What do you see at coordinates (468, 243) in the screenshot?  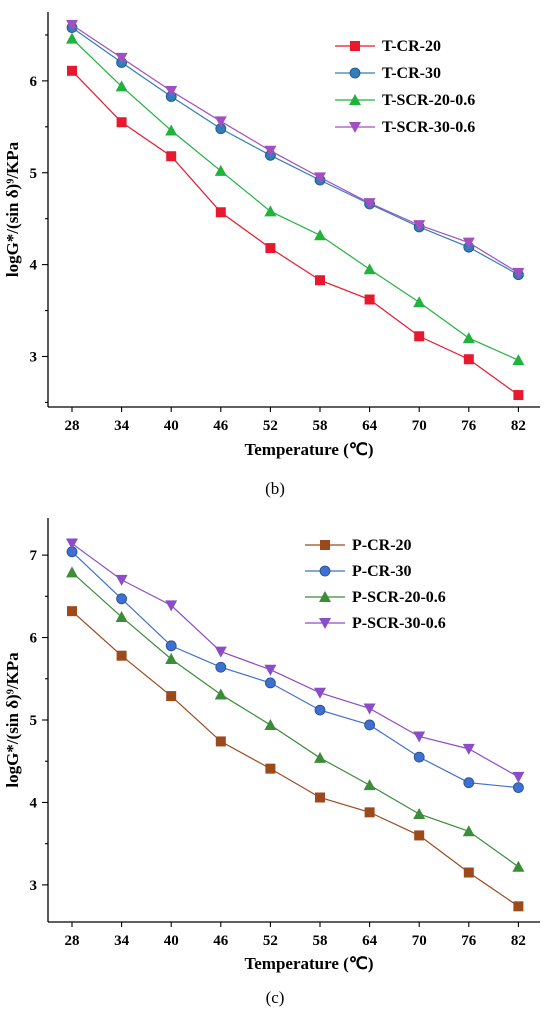 I see `data-point-T-SCR-30-0.6-76` at bounding box center [468, 243].